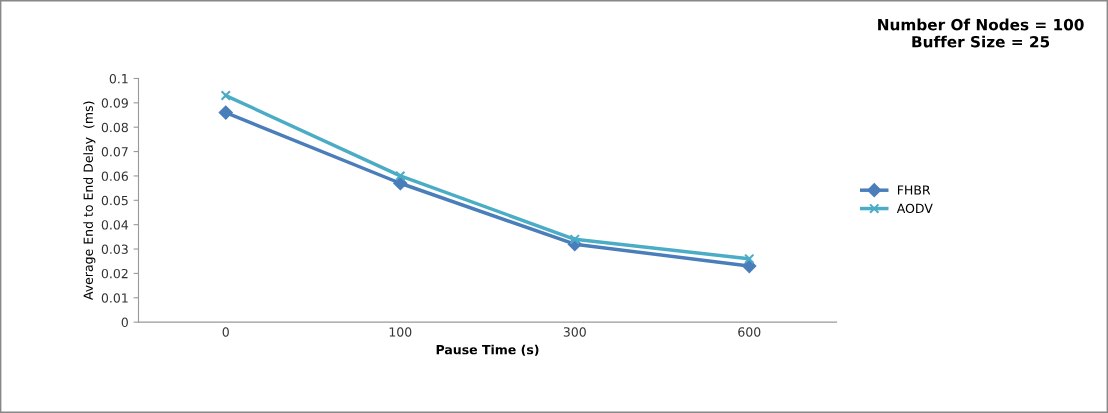 The image size is (1108, 413). Describe the element at coordinates (114, 103) in the screenshot. I see `y-tick-label: 0.09` at that location.